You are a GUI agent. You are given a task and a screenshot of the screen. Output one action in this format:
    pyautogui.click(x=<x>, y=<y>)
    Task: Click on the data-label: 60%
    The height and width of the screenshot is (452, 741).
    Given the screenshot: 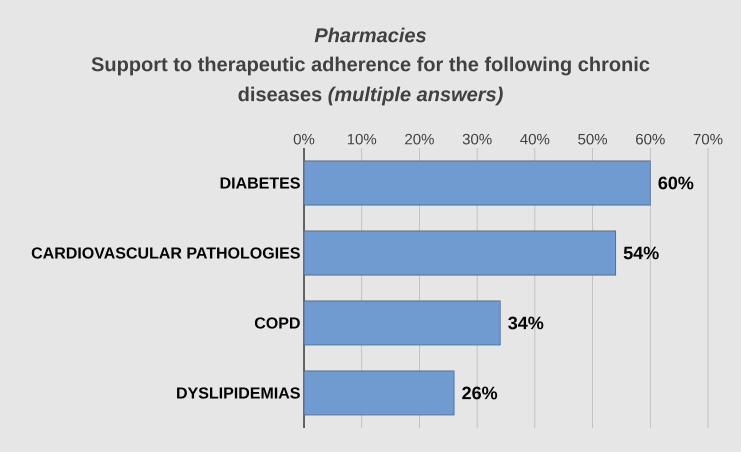 What is the action you would take?
    pyautogui.click(x=676, y=183)
    